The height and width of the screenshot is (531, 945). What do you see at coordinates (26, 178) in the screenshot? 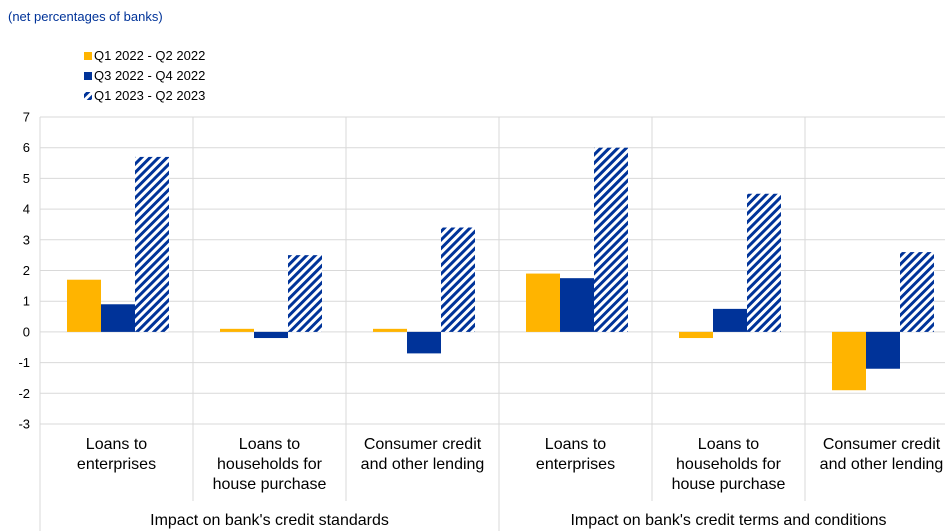
I see `y-tick-label: 5` at bounding box center [26, 178].